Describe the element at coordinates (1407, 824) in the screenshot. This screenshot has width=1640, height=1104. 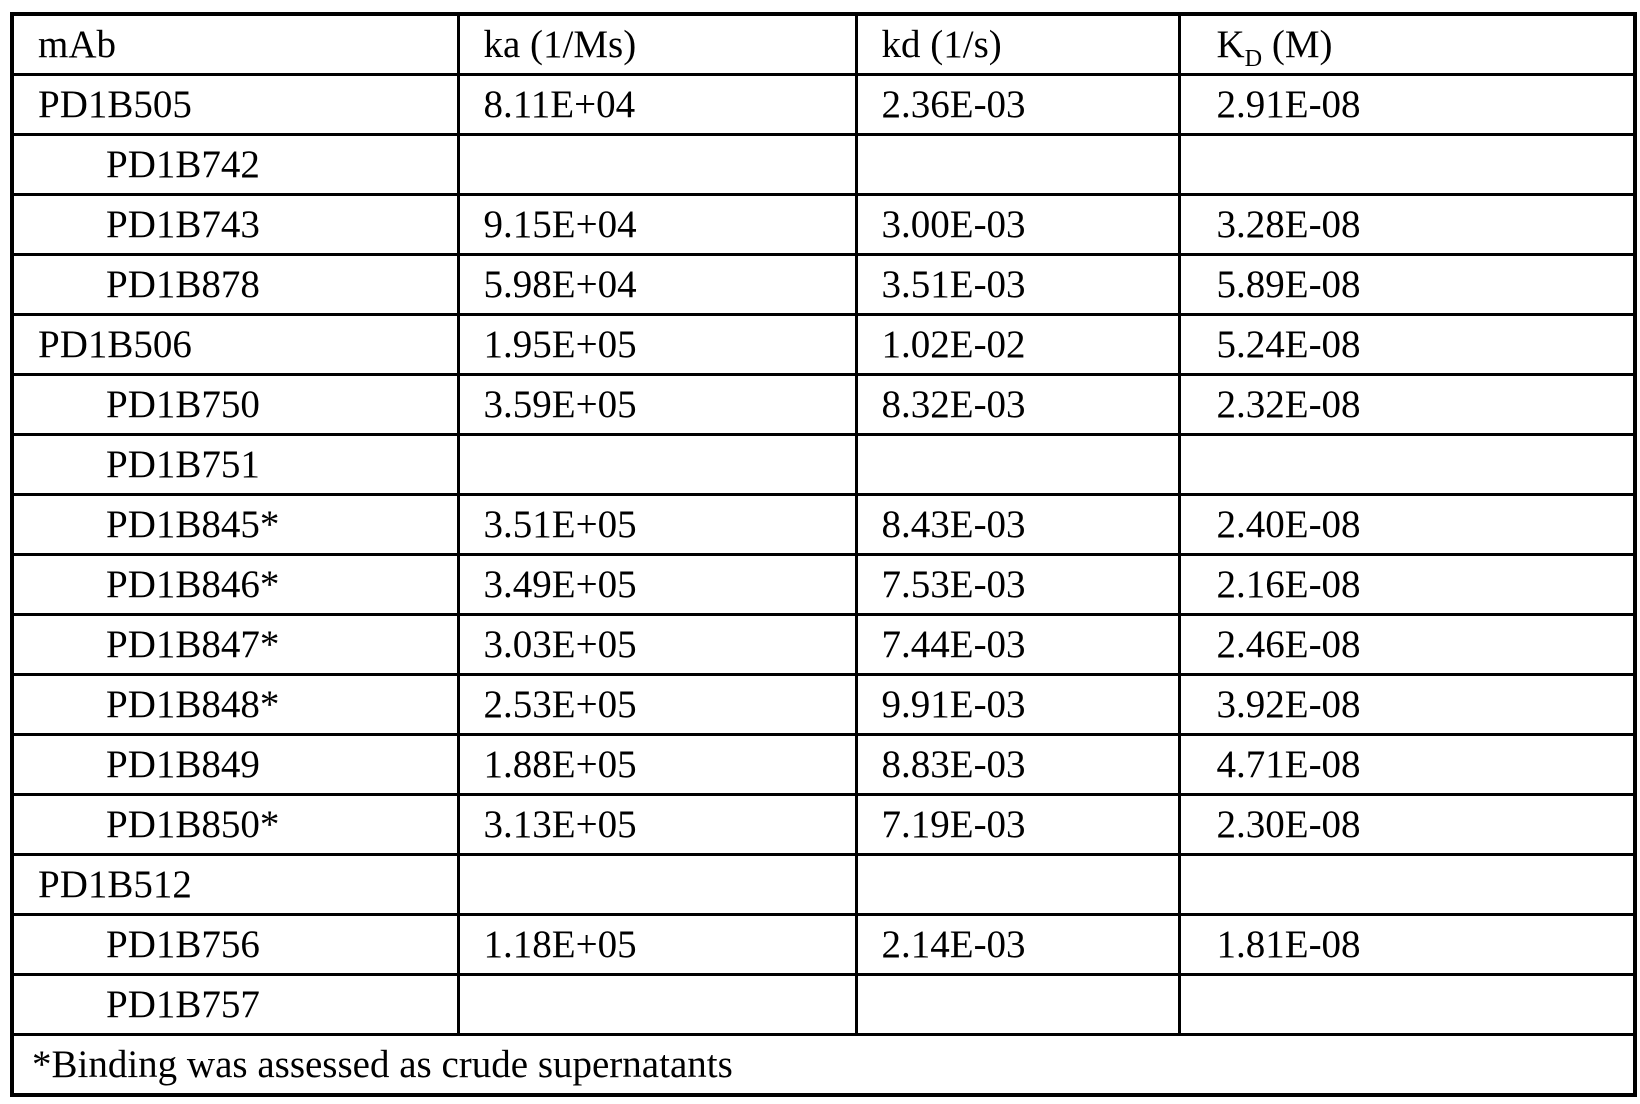
I see `KD-cell: 2.30E-08` at that location.